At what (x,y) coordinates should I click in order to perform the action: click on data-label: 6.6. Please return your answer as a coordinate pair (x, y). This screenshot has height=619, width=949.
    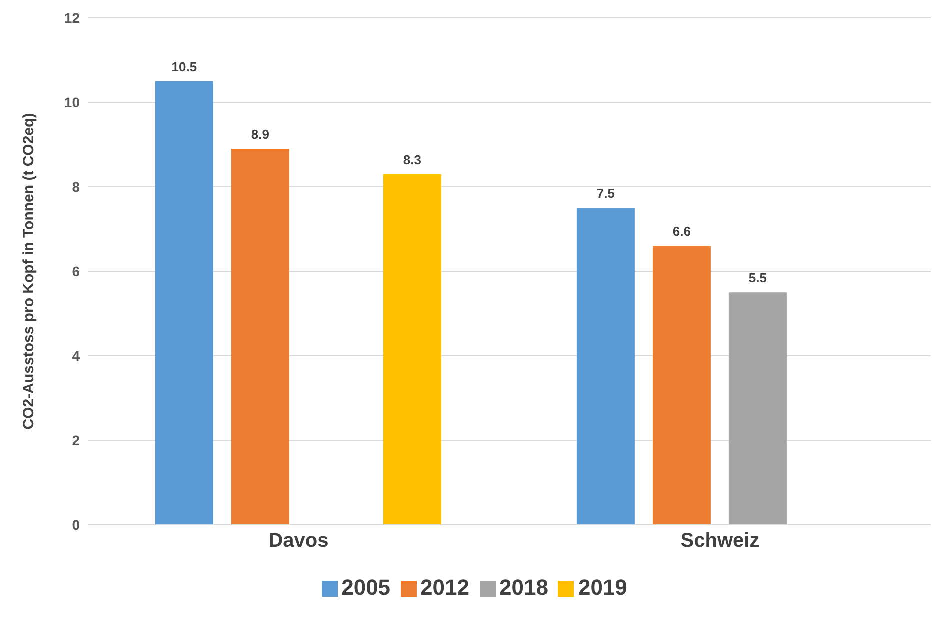
    Looking at the image, I should click on (681, 232).